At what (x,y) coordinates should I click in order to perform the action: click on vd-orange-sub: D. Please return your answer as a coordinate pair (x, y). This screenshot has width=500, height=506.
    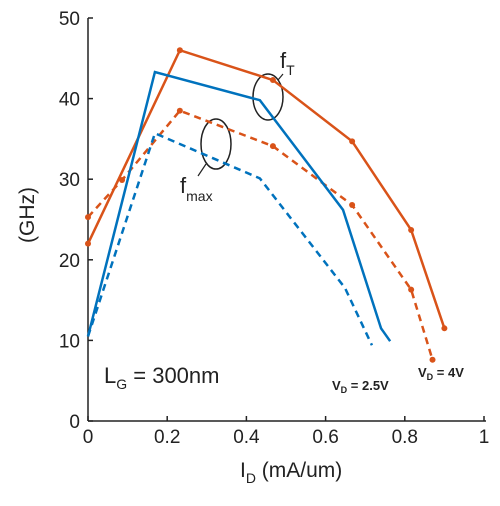
    Looking at the image, I should click on (430, 377).